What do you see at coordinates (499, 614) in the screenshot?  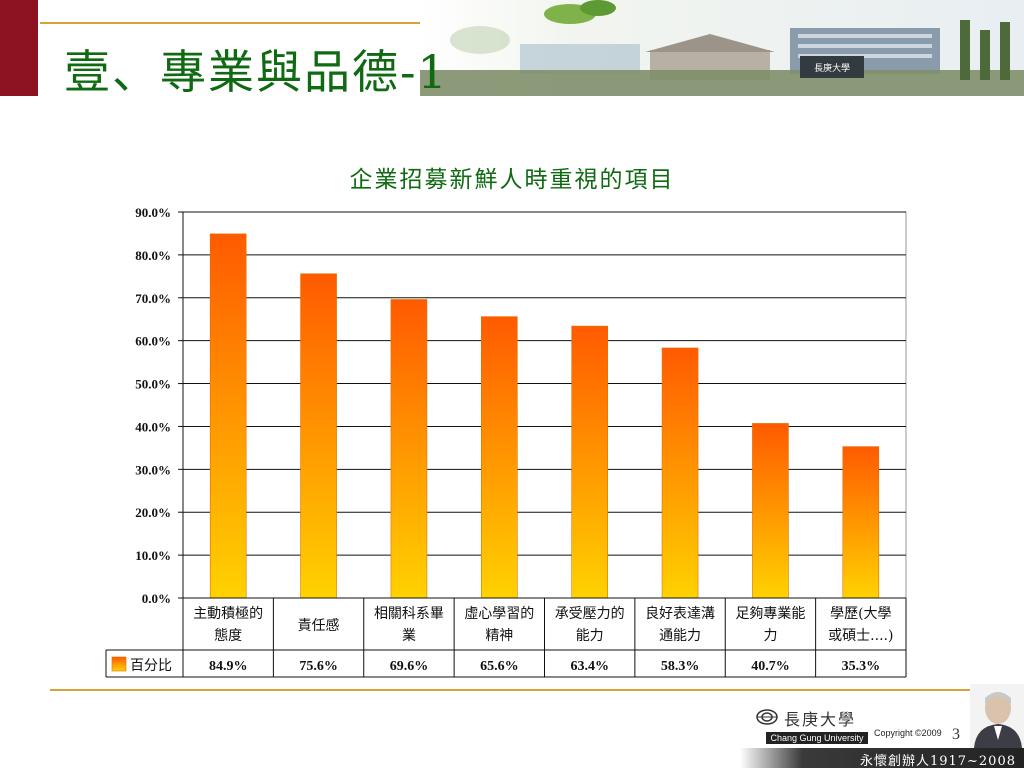 I see `category-label: 虛心學習的` at bounding box center [499, 614].